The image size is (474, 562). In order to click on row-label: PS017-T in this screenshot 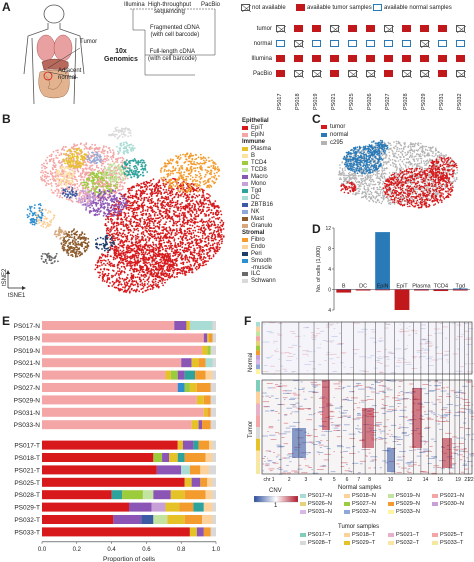, I will do `click(27, 446)`.